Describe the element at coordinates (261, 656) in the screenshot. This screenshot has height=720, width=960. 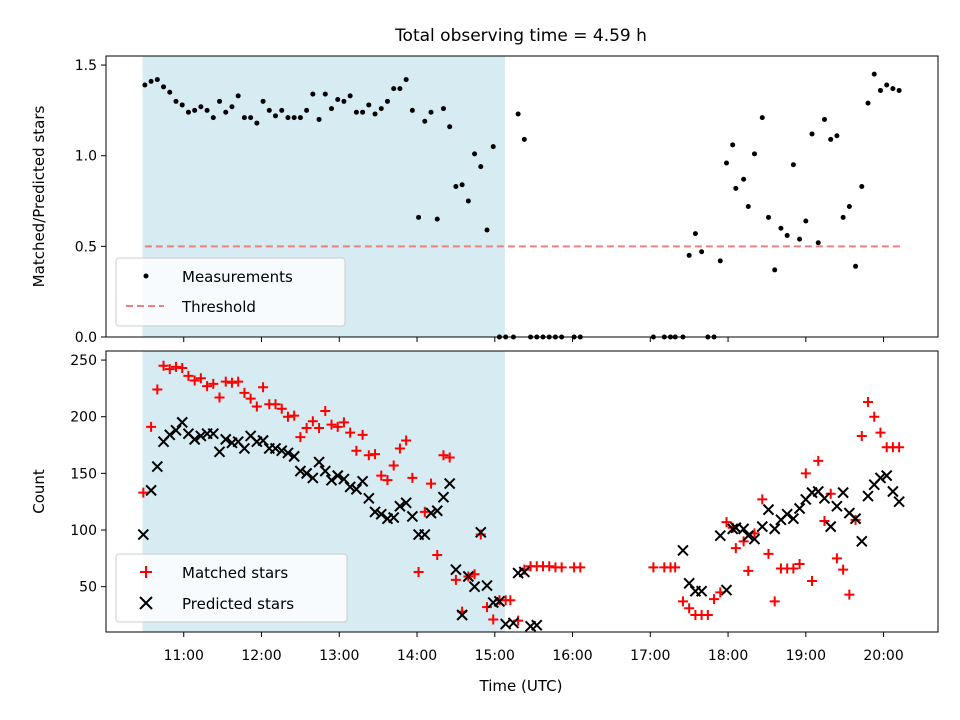
I see `x-tick-label: 12:00` at that location.